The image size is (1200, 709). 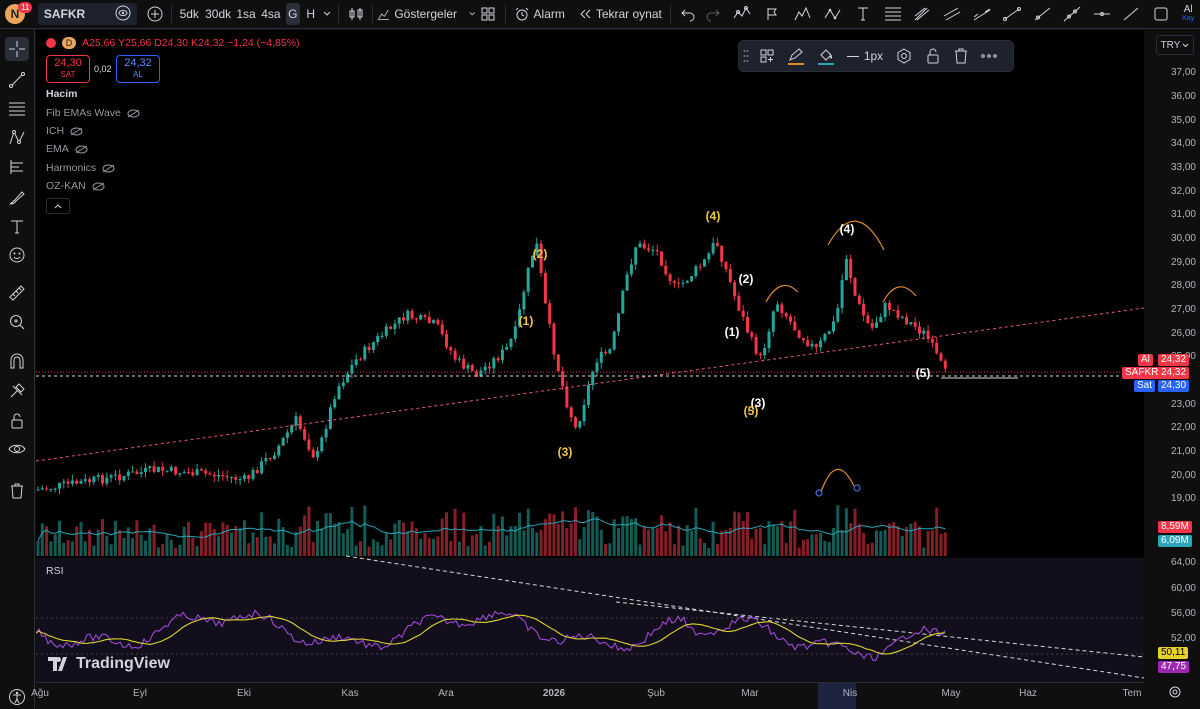 What do you see at coordinates (1072, 14) in the screenshot?
I see `extended-line-icon` at bounding box center [1072, 14].